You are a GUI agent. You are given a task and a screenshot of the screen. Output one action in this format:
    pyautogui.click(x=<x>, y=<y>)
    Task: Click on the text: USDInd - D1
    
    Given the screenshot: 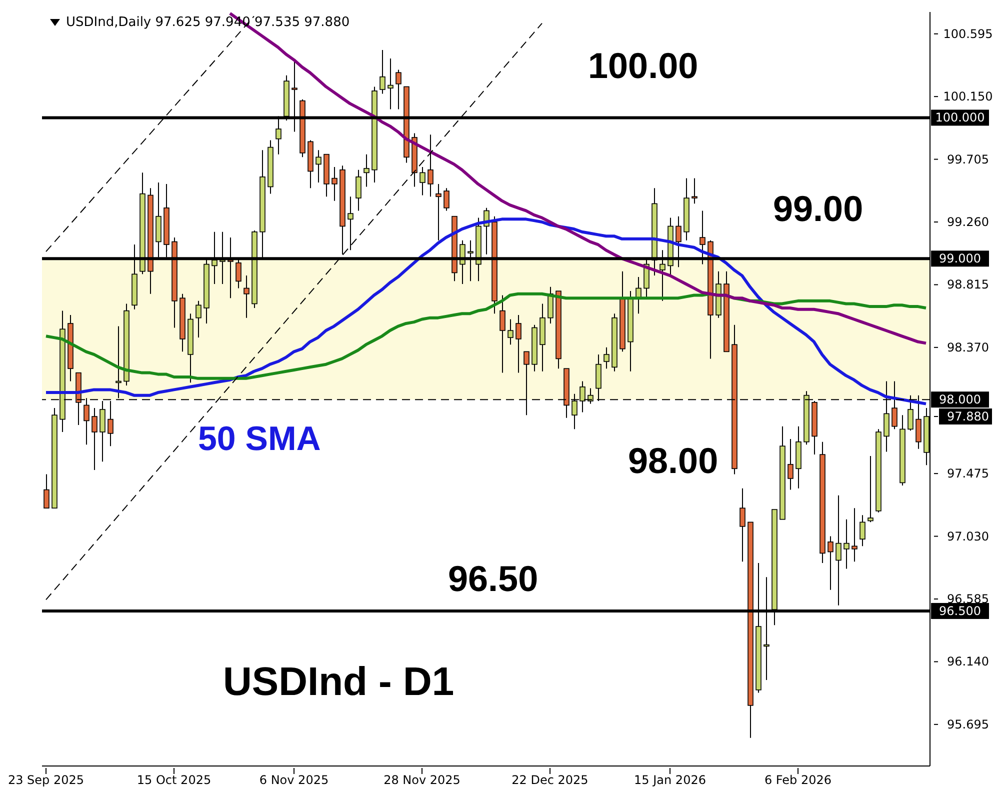 What is the action you would take?
    pyautogui.click(x=338, y=682)
    